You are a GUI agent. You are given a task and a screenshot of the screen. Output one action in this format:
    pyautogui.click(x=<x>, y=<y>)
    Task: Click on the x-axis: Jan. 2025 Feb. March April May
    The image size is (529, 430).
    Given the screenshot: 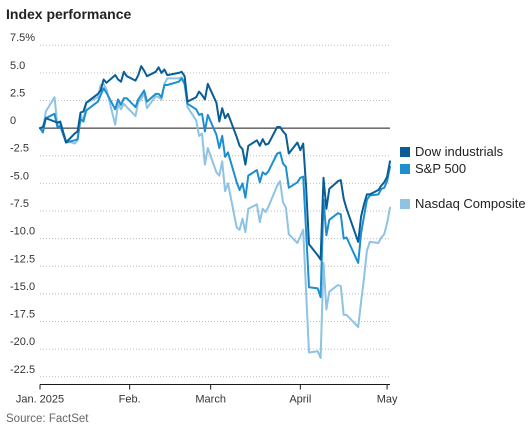 What is the action you would take?
    pyautogui.click(x=207, y=395)
    